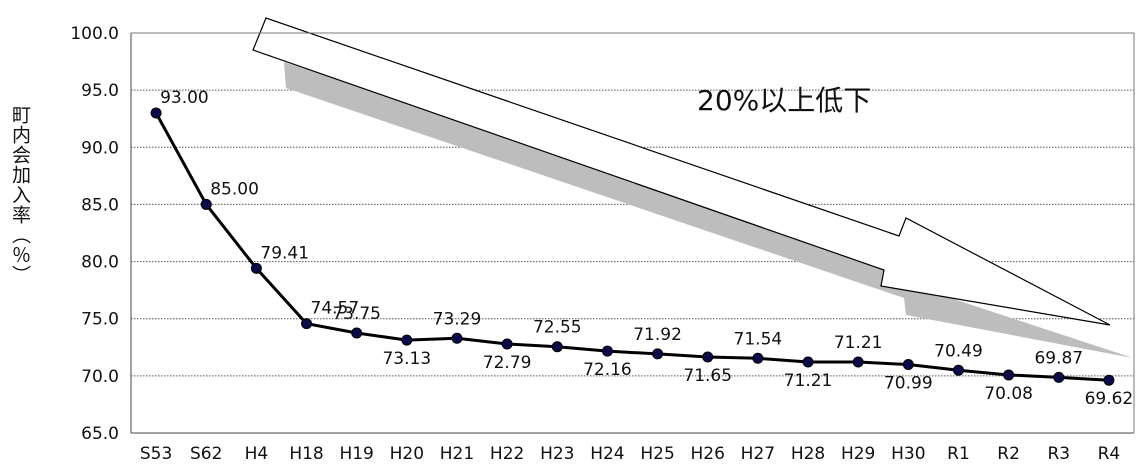 The image size is (1139, 469). Describe the element at coordinates (958, 351) in the screenshot. I see `data-label: 70.49` at that location.